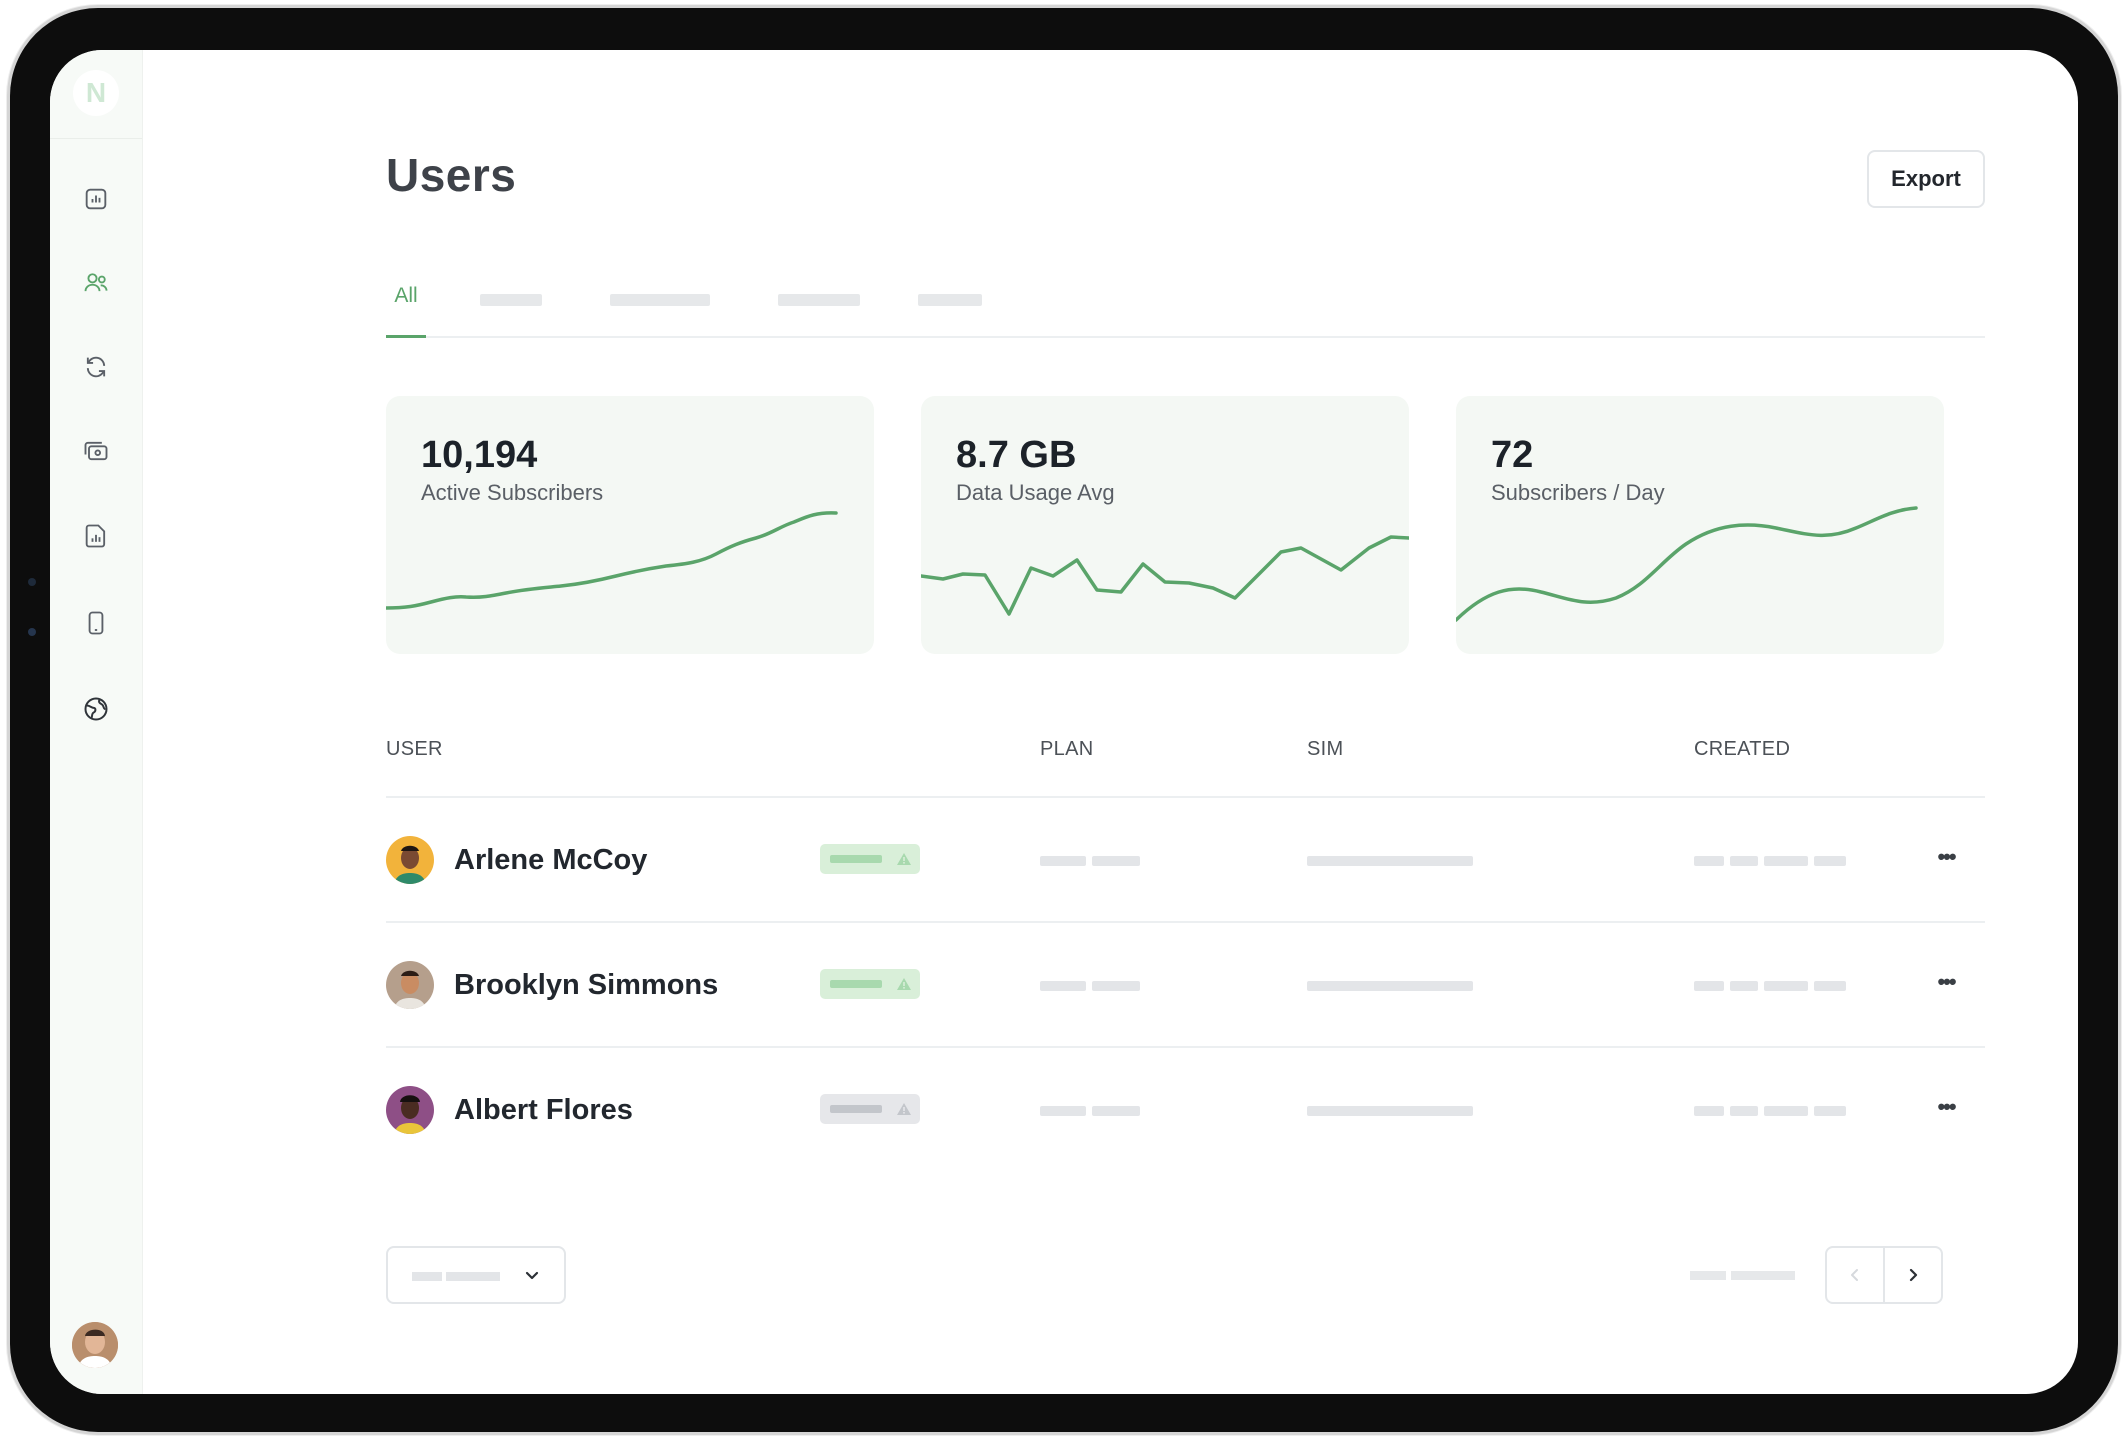  Describe the element at coordinates (32, 582) in the screenshot. I see `camera-dot` at that location.